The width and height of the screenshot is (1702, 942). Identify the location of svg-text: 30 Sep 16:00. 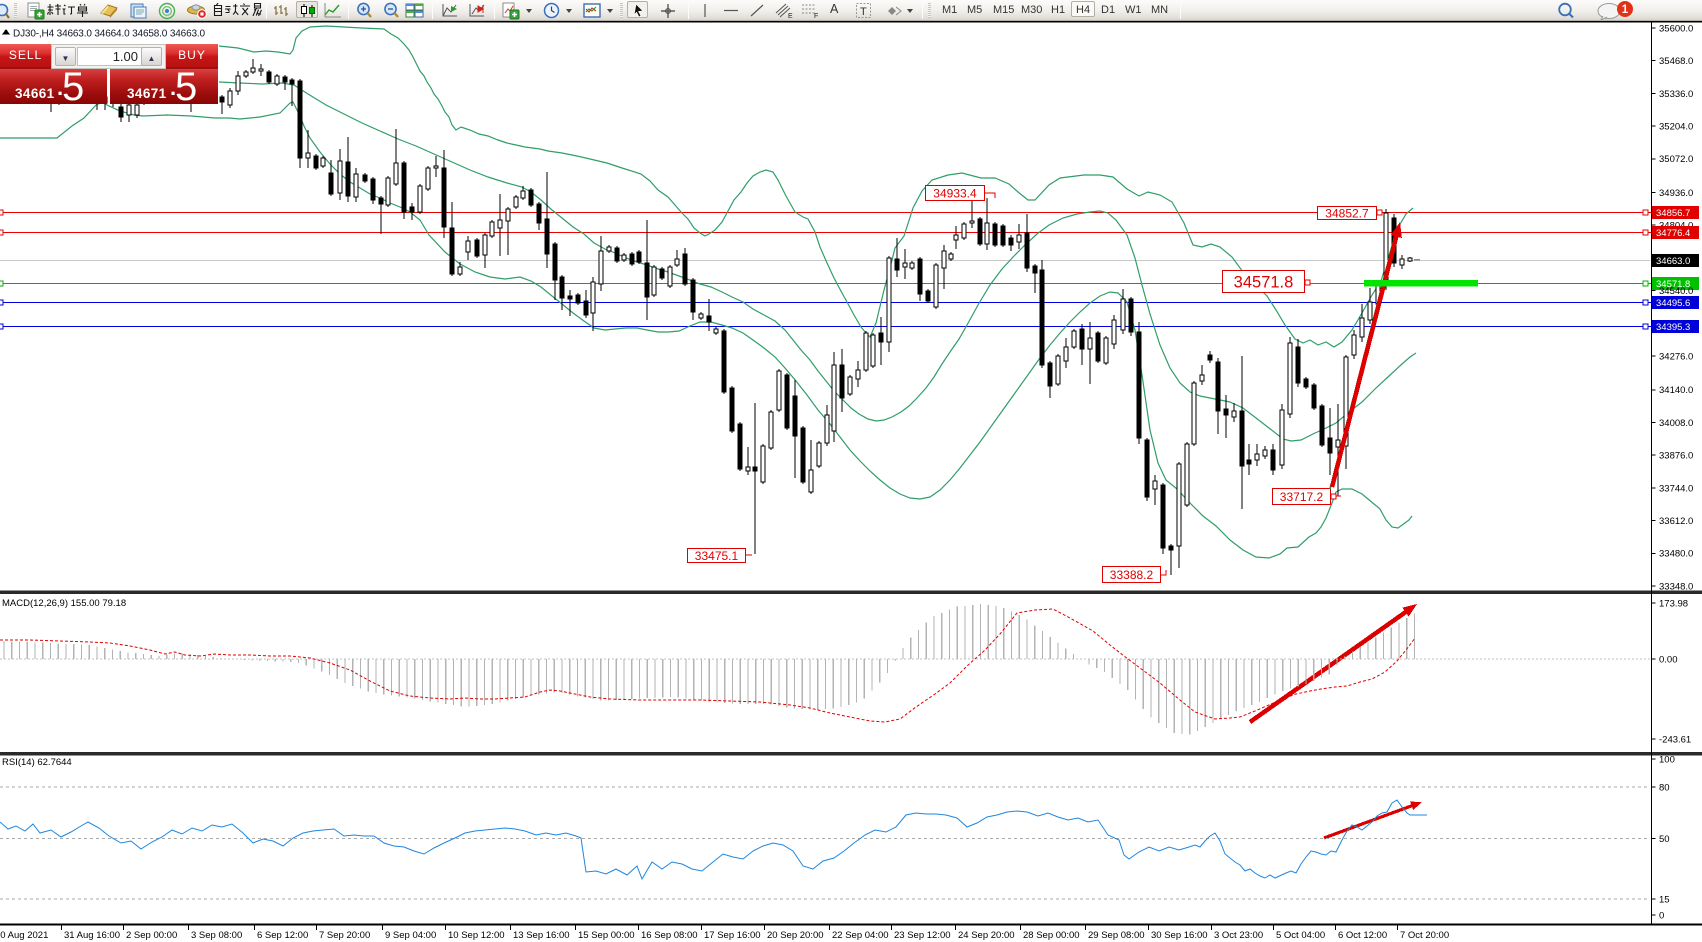
(1179, 935).